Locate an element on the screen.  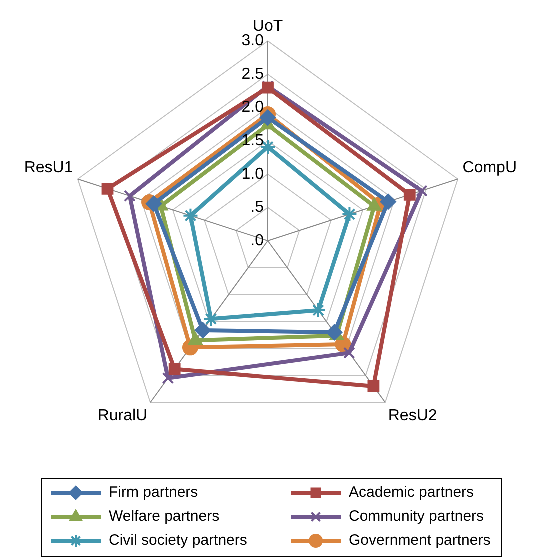
y-tick-label: .0 is located at coordinates (257, 241).